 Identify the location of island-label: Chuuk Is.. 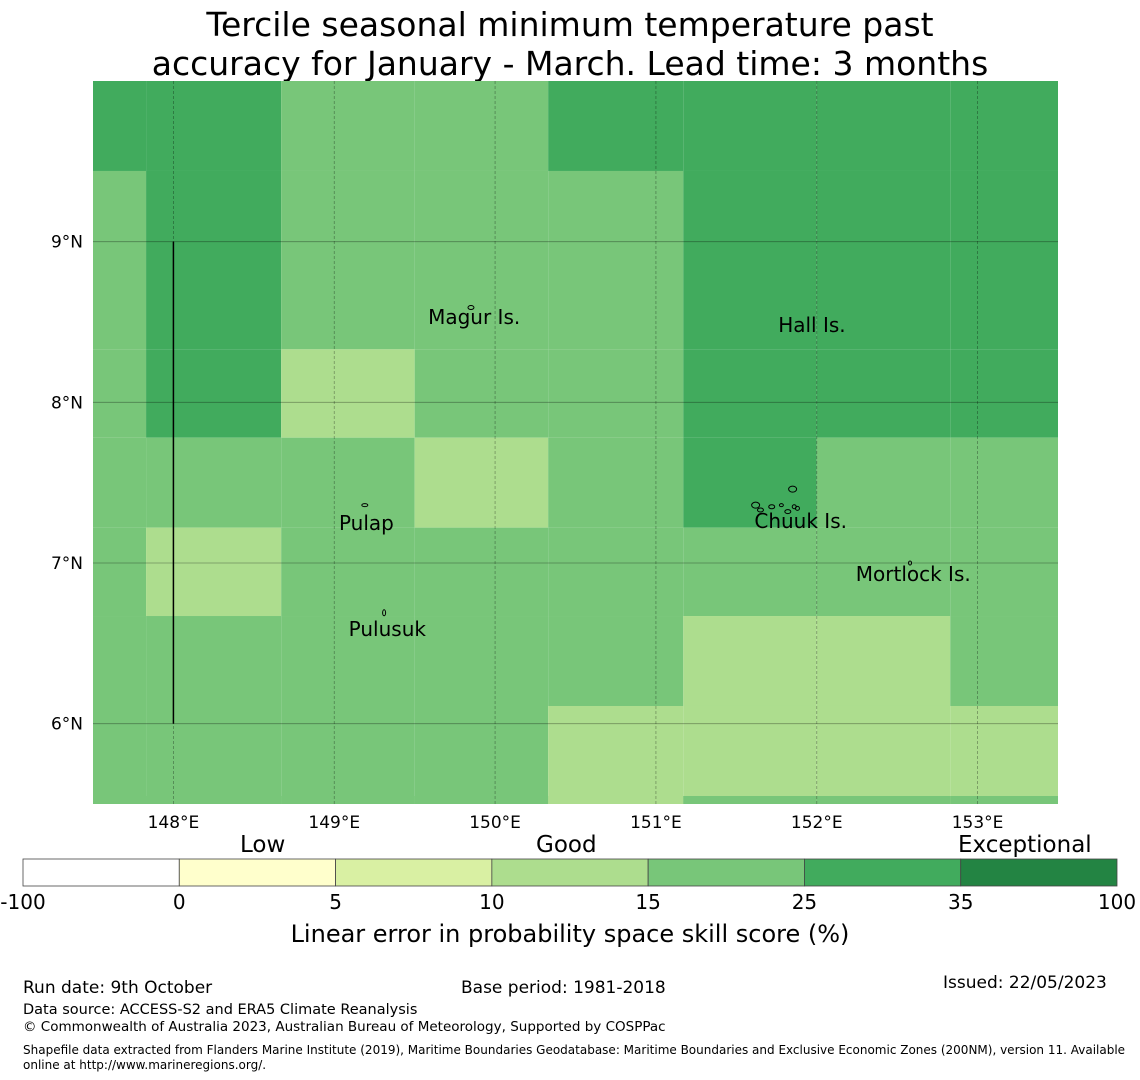
(800, 521).